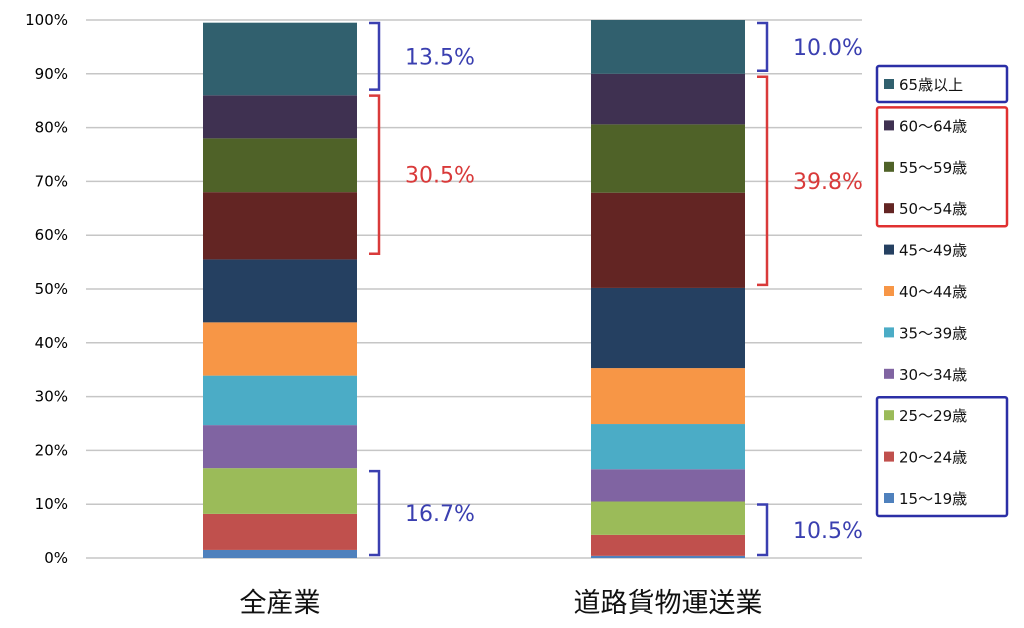 This screenshot has width=1024, height=628. What do you see at coordinates (931, 85) in the screenshot?
I see `legend-label: 65歳以上` at bounding box center [931, 85].